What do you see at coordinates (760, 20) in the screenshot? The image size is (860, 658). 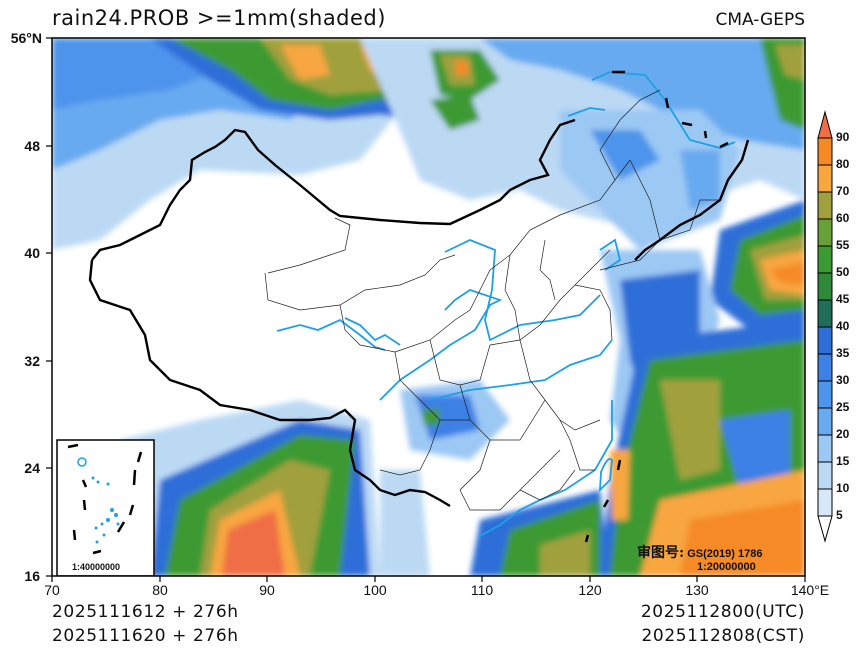 I see `model-name: CMA-GEPS` at bounding box center [760, 20].